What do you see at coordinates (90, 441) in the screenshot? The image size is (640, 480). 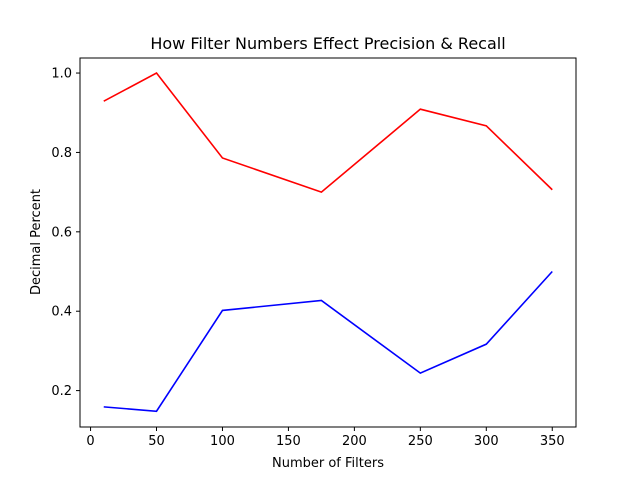 I see `x-tick-label: 0` at bounding box center [90, 441].